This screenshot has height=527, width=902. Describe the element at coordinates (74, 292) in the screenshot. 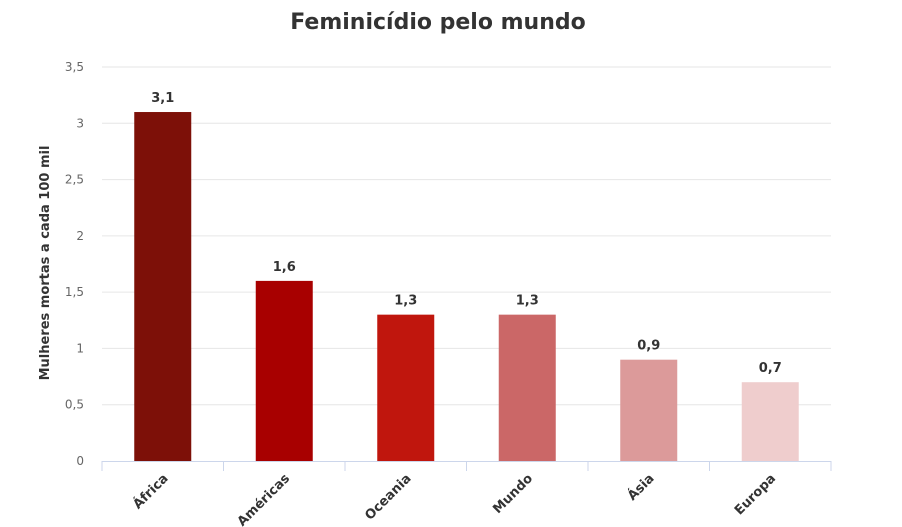

I see `y-tick-label: 1,5` at that location.